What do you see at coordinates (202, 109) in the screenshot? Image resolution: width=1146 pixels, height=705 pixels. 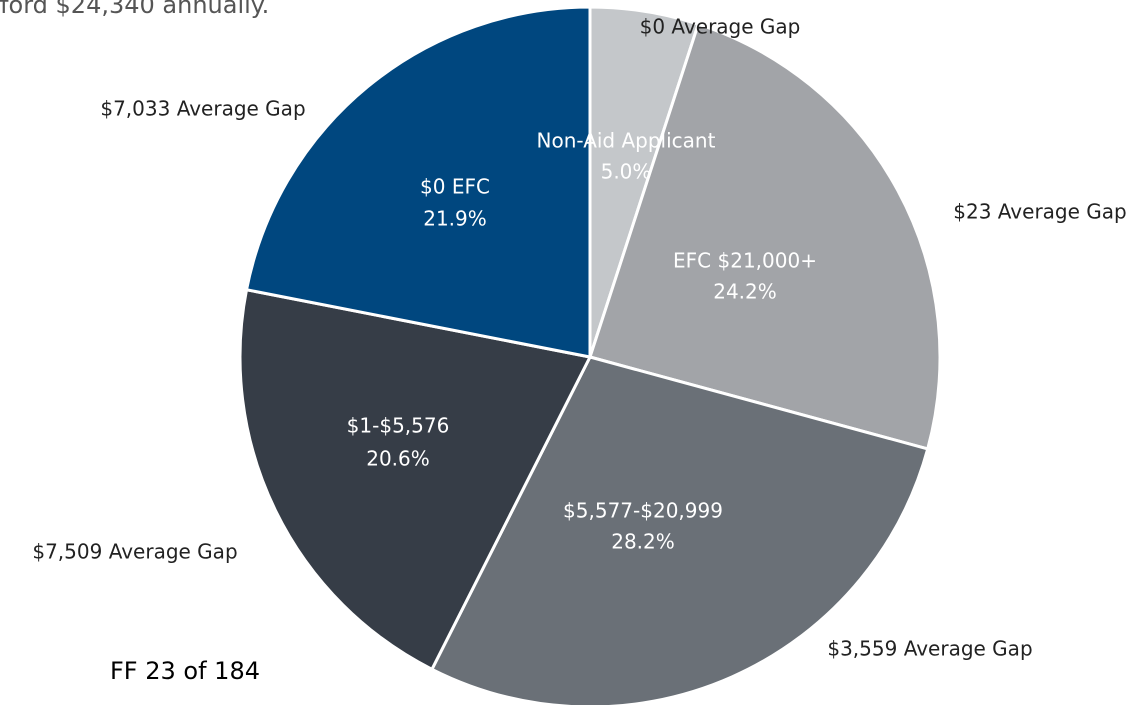 I see `gap-label: $7,033 Average Gap` at bounding box center [202, 109].